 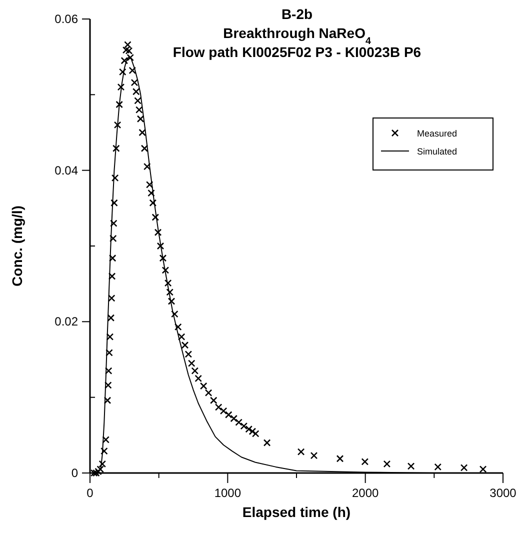 I want to click on y-tick-label: 0.06, so click(x=66, y=19).